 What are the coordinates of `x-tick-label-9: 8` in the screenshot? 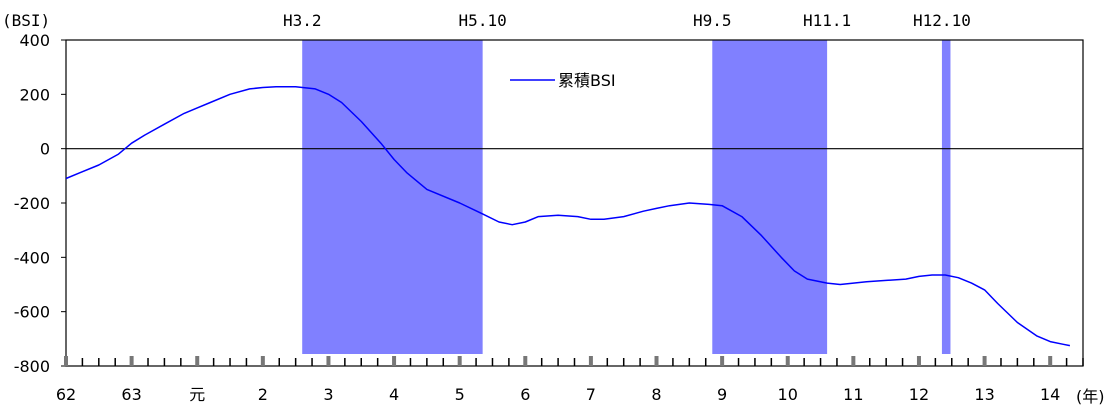 It's located at (656, 394).